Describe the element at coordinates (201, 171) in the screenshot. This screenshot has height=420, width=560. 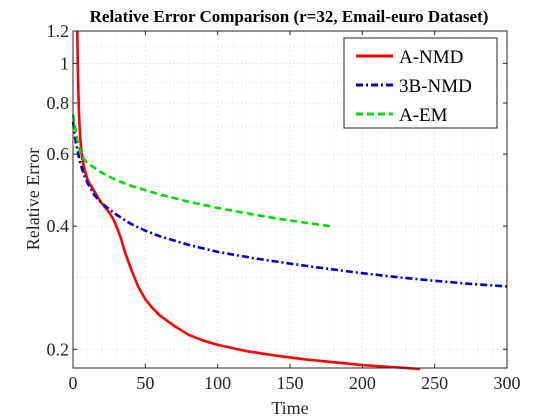
I see `series-line-a-em` at that location.